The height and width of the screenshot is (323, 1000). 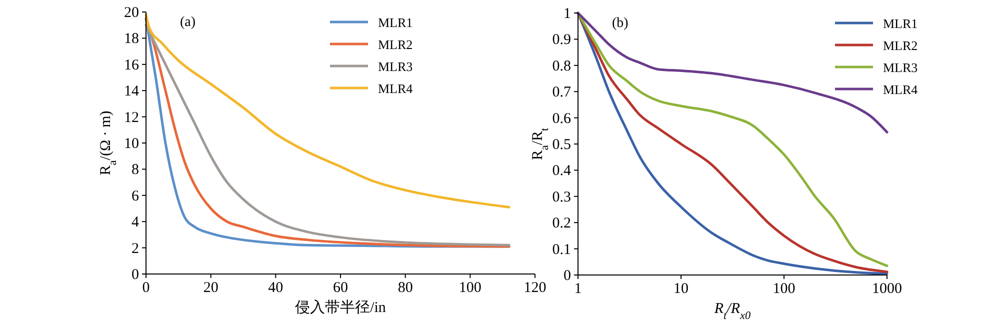 What do you see at coordinates (132, 65) in the screenshot?
I see `y-tick-label: 16` at bounding box center [132, 65].